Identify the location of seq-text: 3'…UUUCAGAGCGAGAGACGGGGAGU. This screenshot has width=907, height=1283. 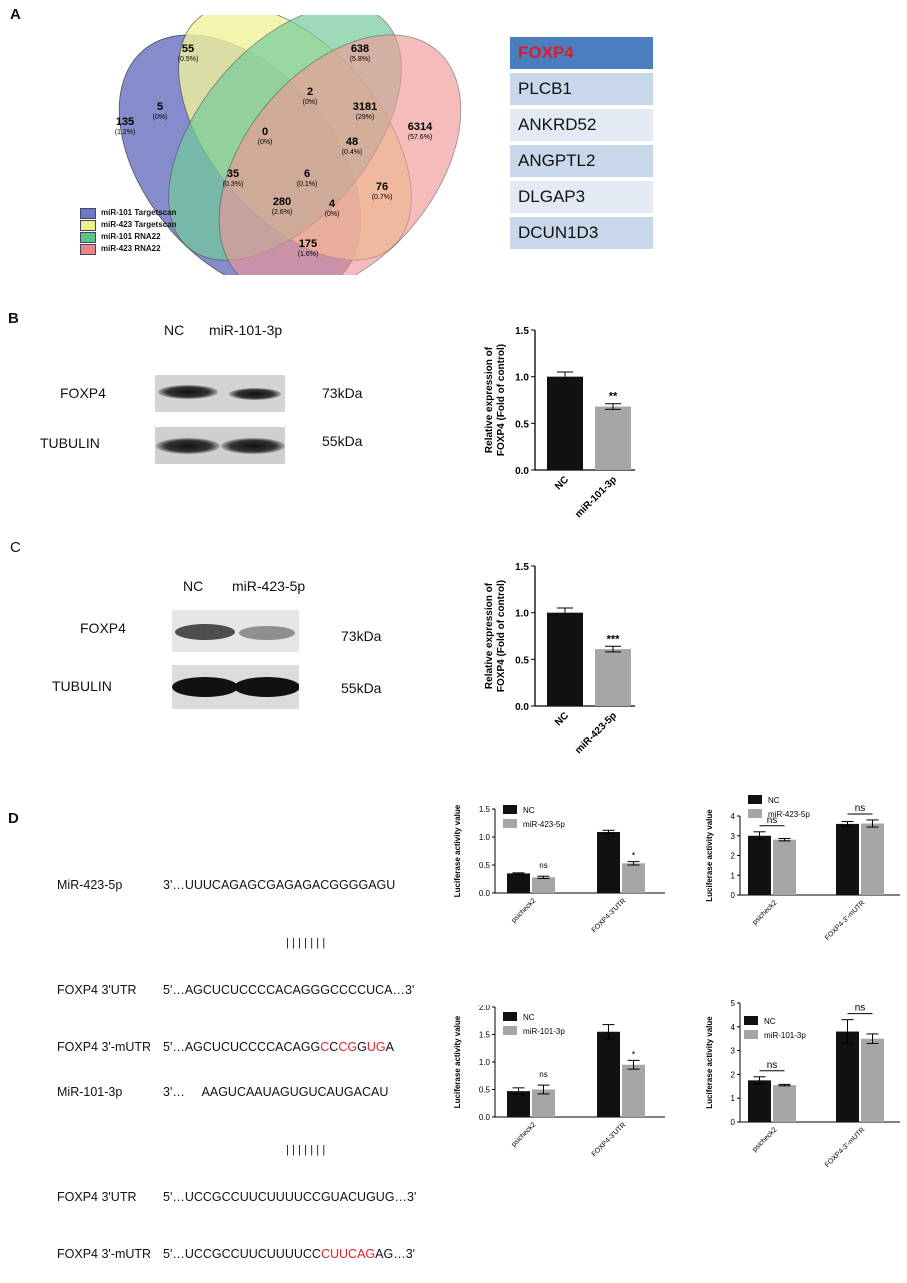
(279, 885).